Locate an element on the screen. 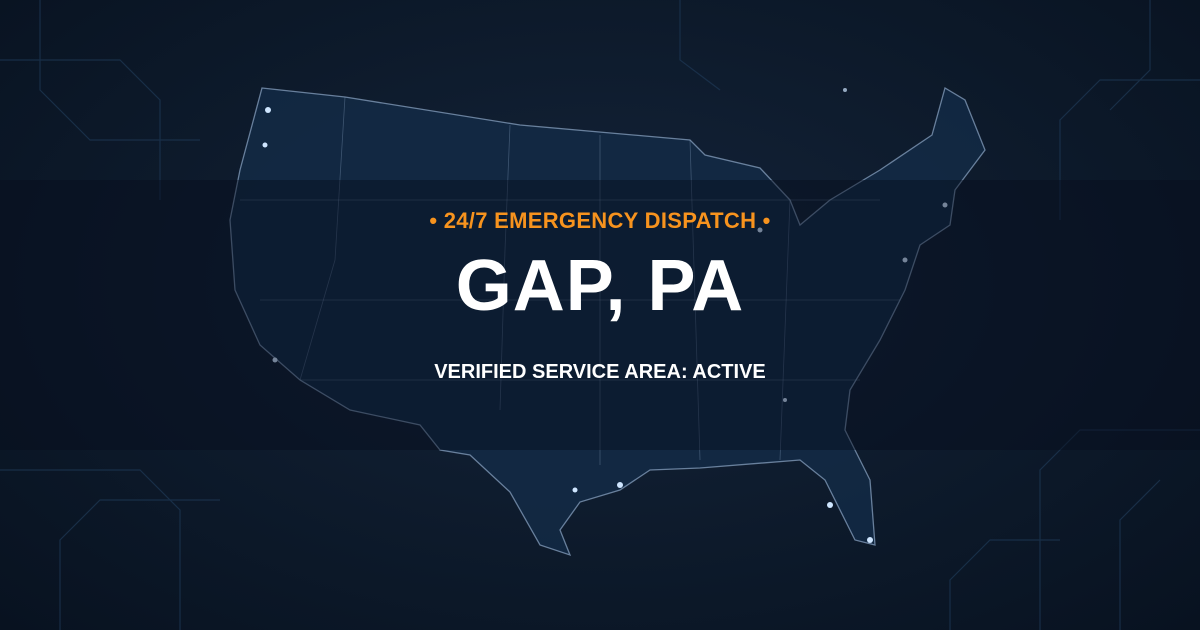  service-area-status: VERIFIED SERVICE AREA: ACTIVE is located at coordinates (600, 372).